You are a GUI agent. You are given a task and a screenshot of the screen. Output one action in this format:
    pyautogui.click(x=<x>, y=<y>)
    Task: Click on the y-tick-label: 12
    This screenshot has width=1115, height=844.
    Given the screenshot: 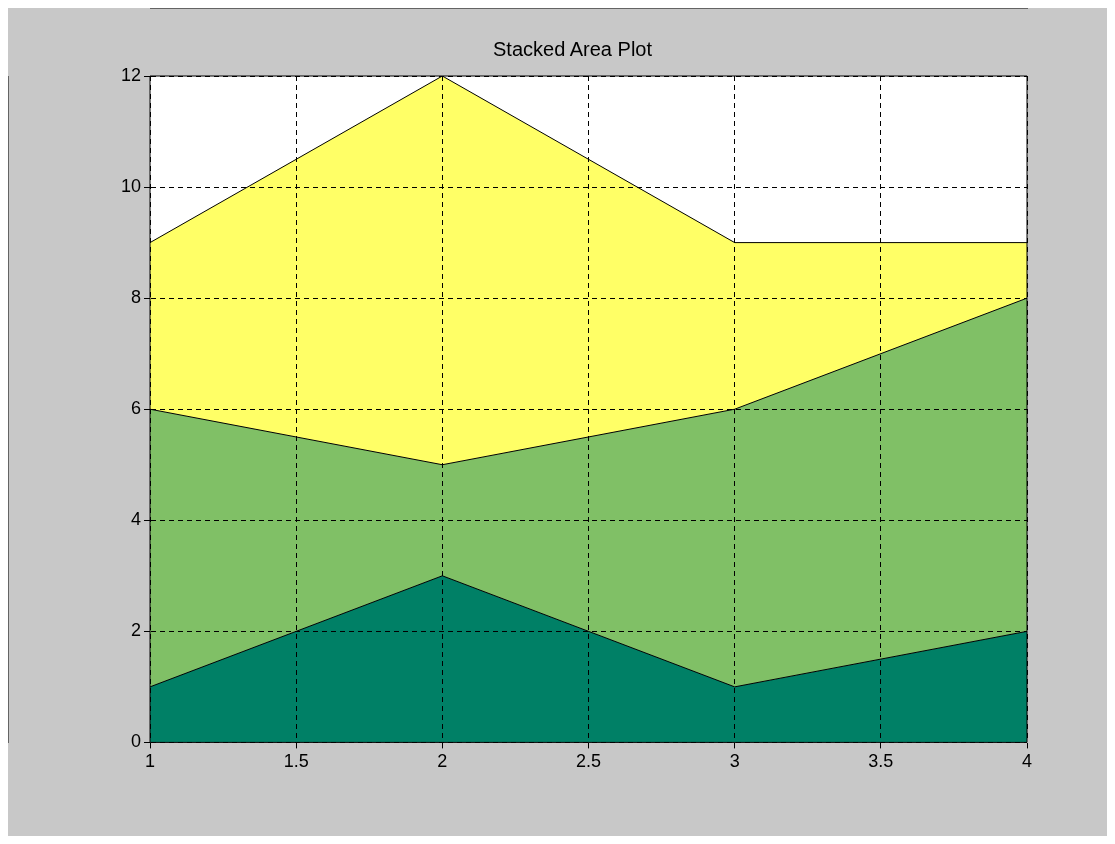 What is the action you would take?
    pyautogui.click(x=131, y=74)
    